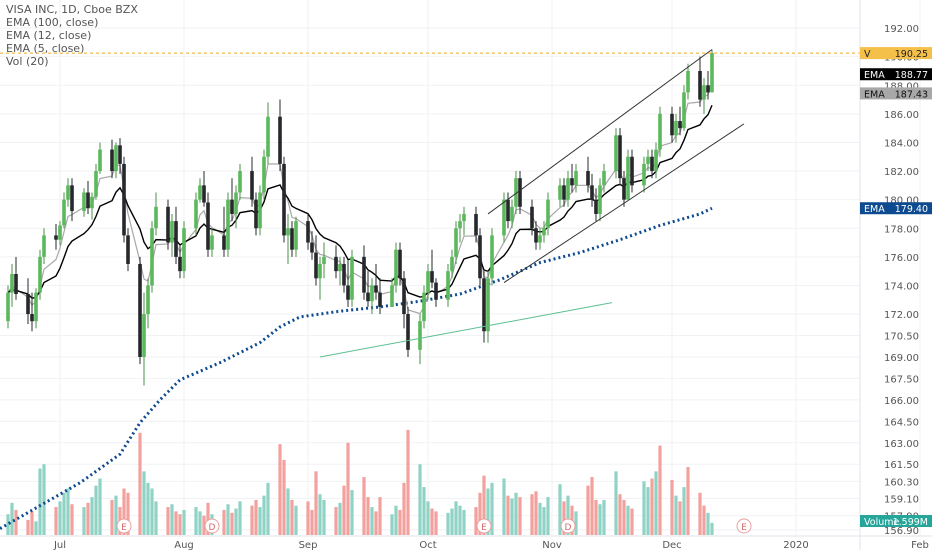  I want to click on y-tick-label: 176.00, so click(901, 258).